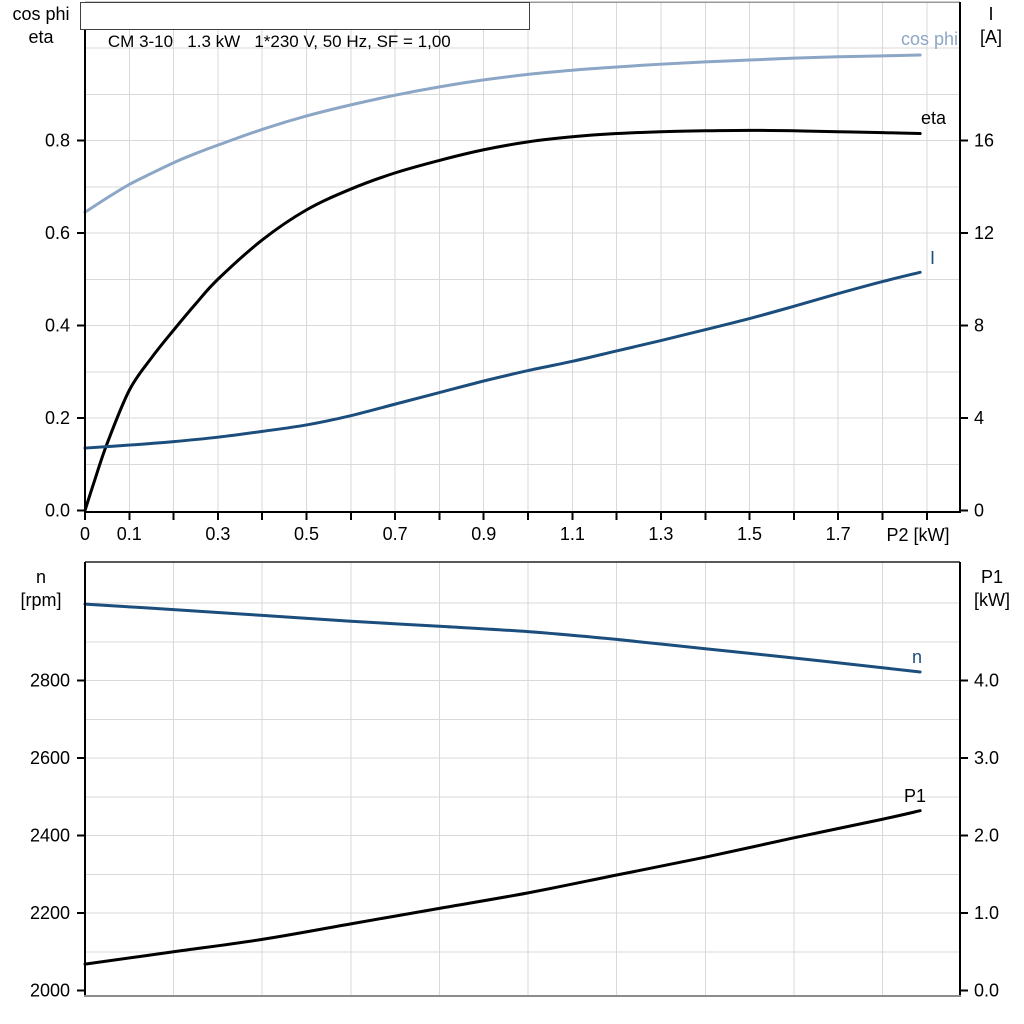 Image resolution: width=1024 pixels, height=1024 pixels. I want to click on y-right-tick-label: 0, so click(979, 511).